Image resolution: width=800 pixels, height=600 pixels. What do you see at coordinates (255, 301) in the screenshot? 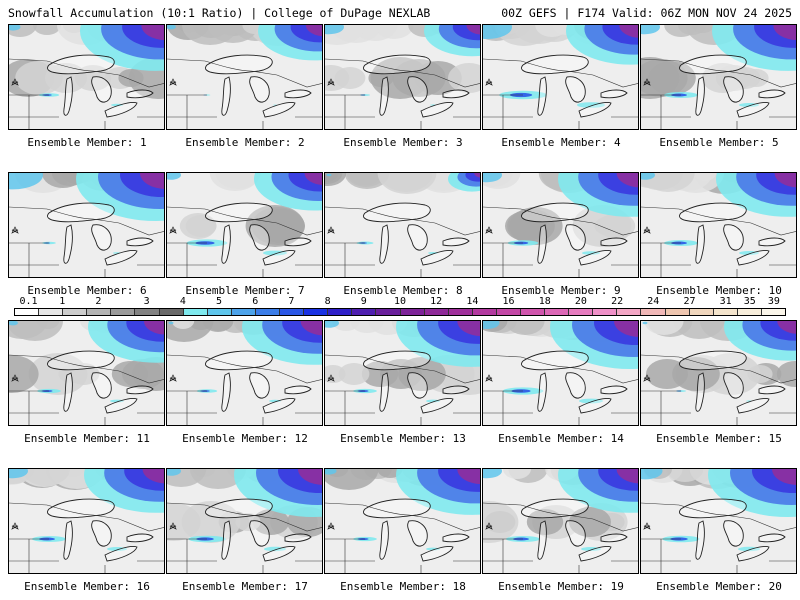
I see `colorbar-tick-label: 6` at bounding box center [255, 301].